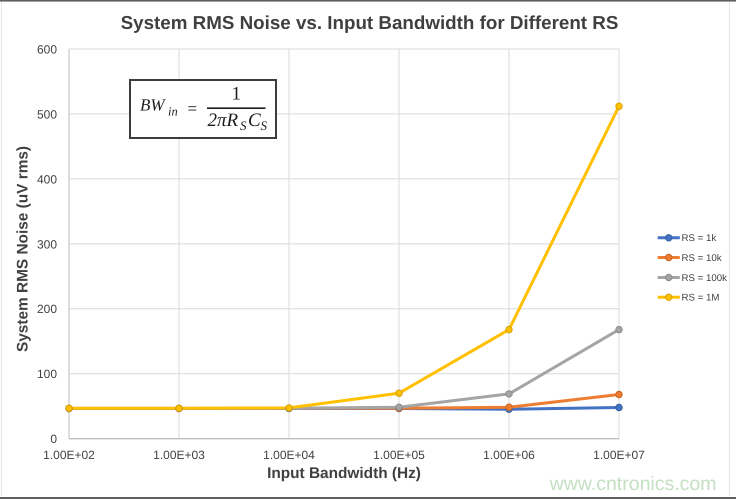 The image size is (736, 500). Describe the element at coordinates (237, 94) in the screenshot. I see `svg-text: 1` at that location.